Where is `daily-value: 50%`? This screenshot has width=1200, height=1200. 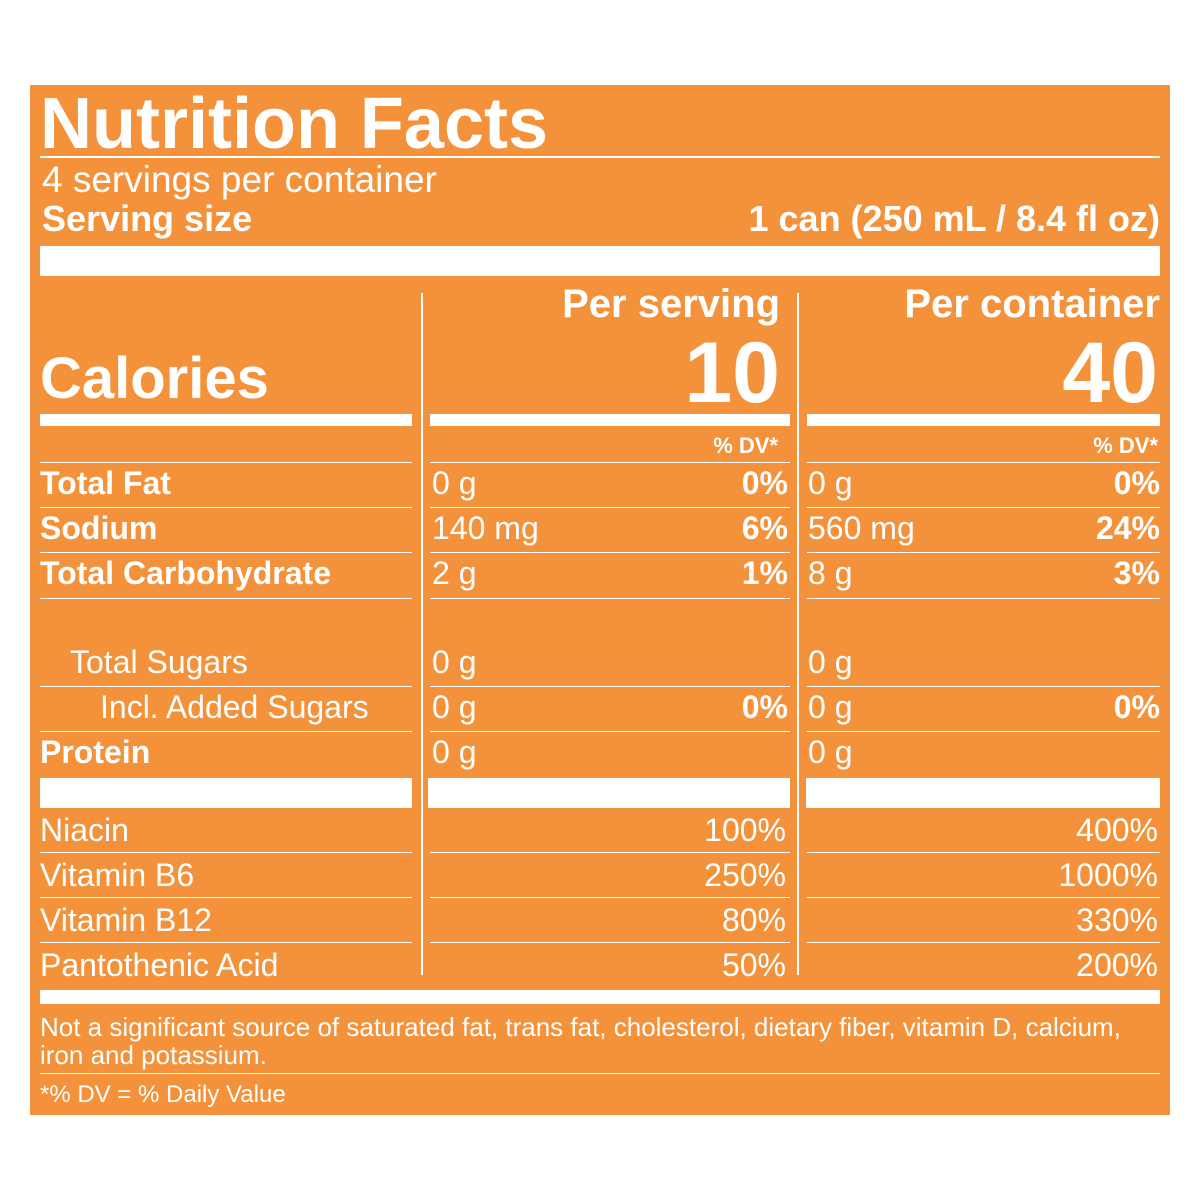 daily-value: 50% is located at coordinates (753, 965).